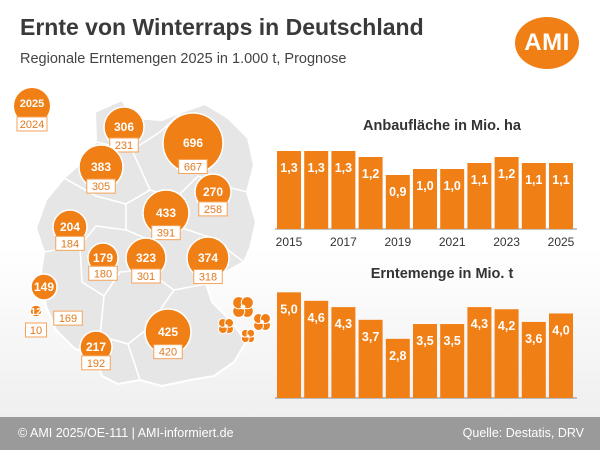 This screenshot has height=450, width=600. I want to click on region-value-2024: 420, so click(168, 353).